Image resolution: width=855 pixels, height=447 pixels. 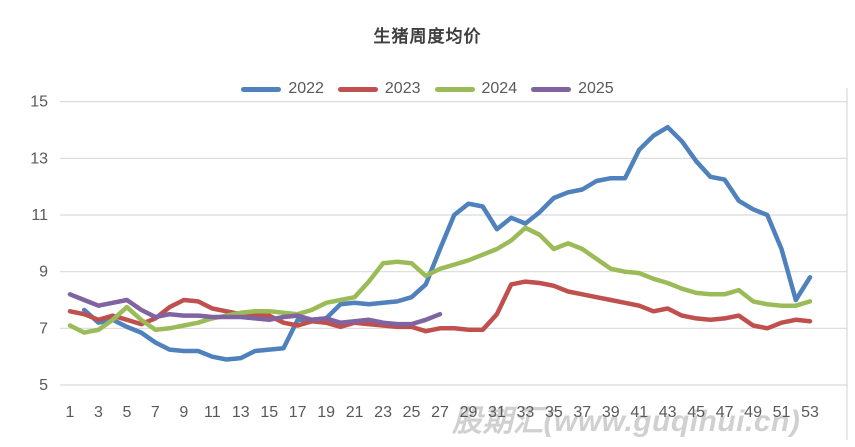 I want to click on legend-label-2022: 2022, so click(x=306, y=88).